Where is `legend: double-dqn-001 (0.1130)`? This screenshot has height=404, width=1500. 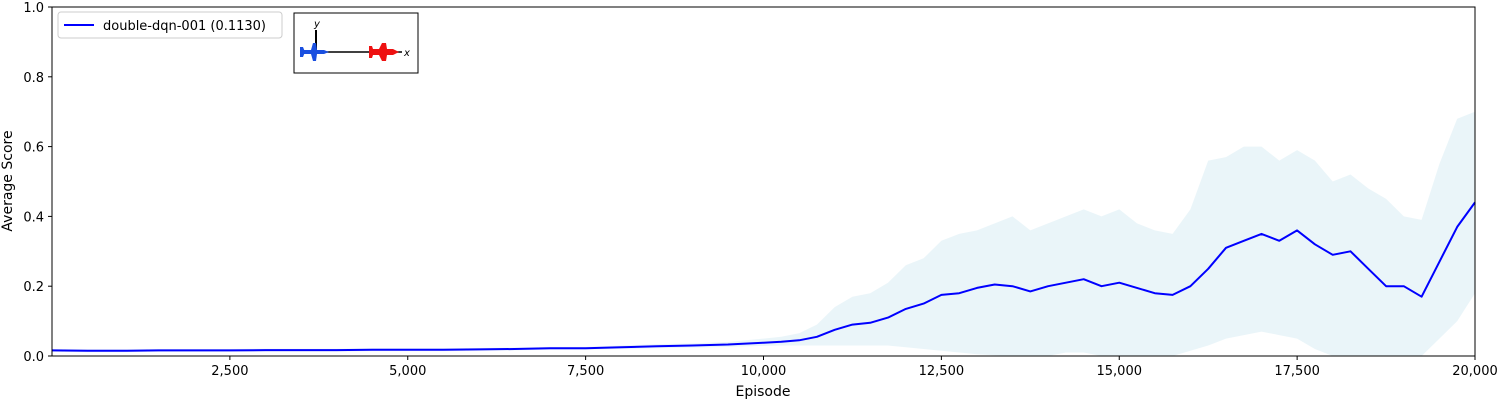
legend: double-dqn-001 (0.1130) is located at coordinates (170, 25).